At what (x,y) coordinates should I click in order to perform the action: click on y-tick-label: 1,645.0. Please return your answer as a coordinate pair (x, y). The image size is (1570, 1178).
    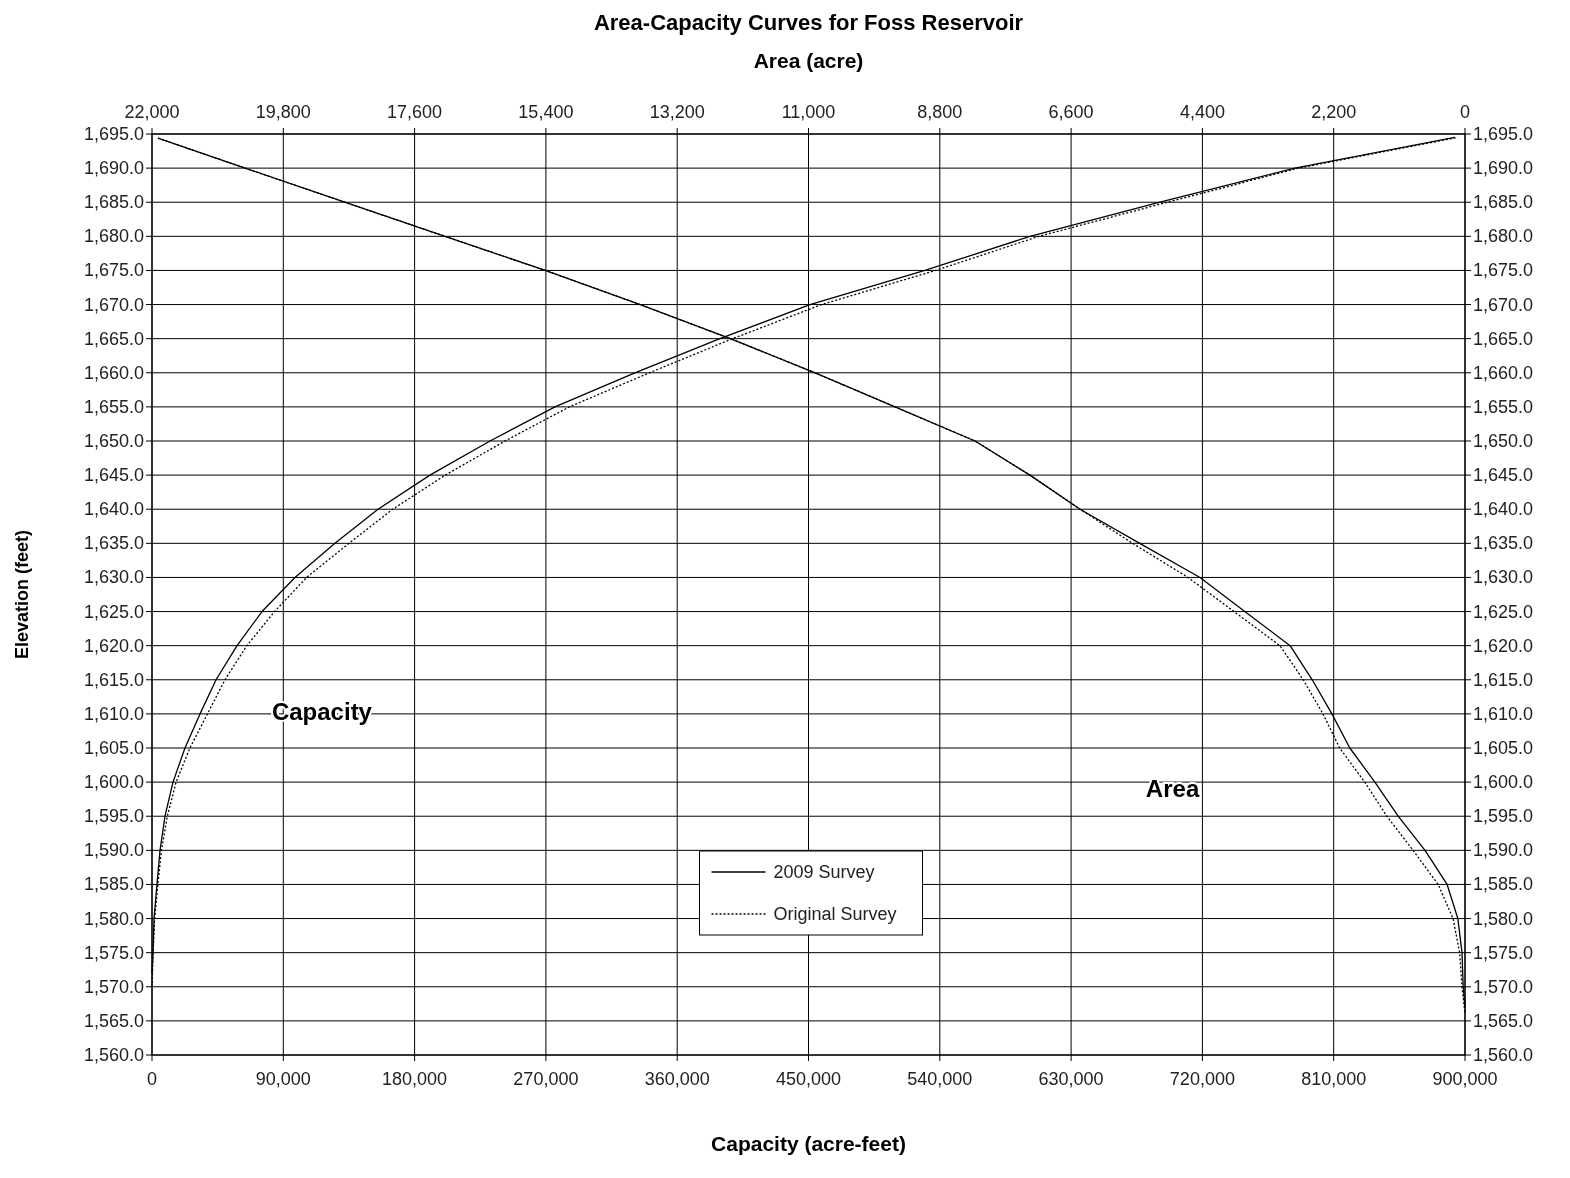
    Looking at the image, I should click on (113, 475).